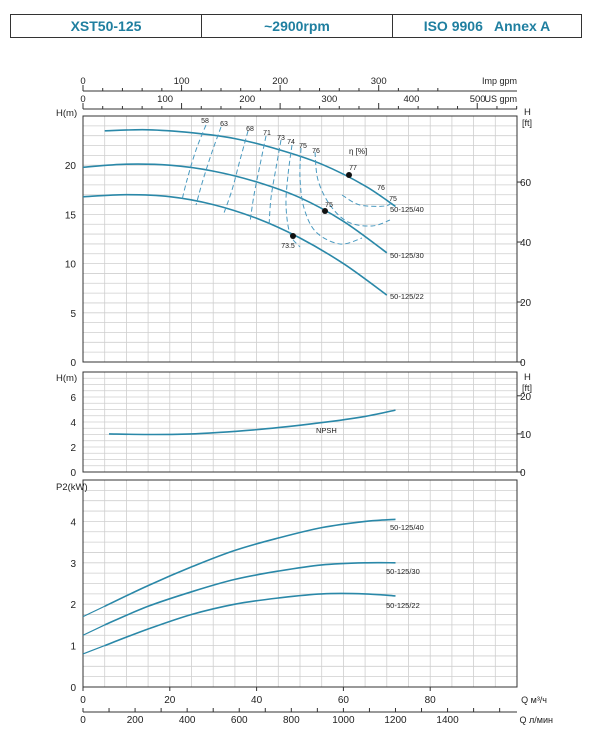 The width and height of the screenshot is (594, 742). What do you see at coordinates (500, 99) in the screenshot?
I see `us-gpm-axis-label: US gpm` at bounding box center [500, 99].